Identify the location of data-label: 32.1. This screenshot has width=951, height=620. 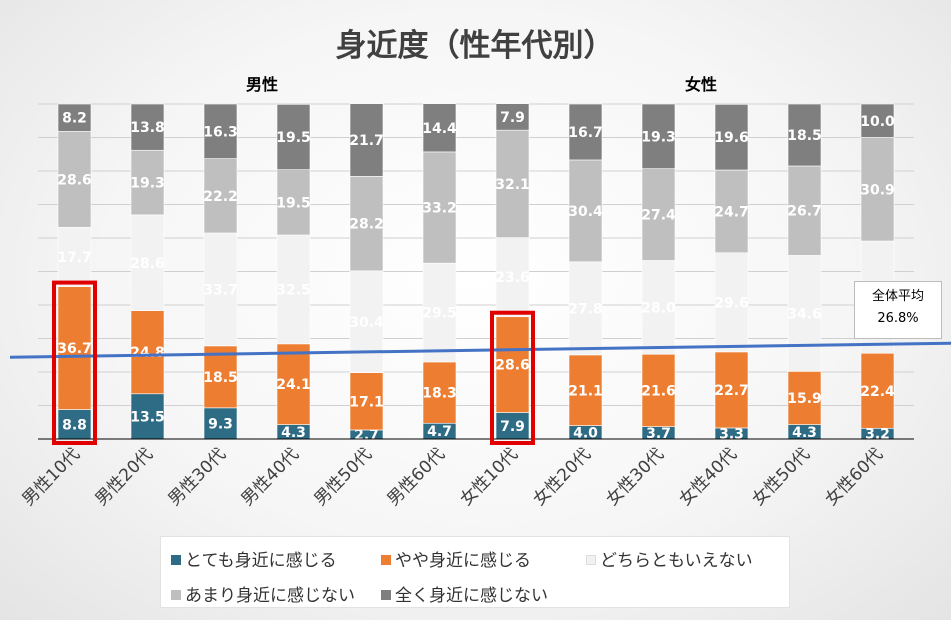
(512, 185).